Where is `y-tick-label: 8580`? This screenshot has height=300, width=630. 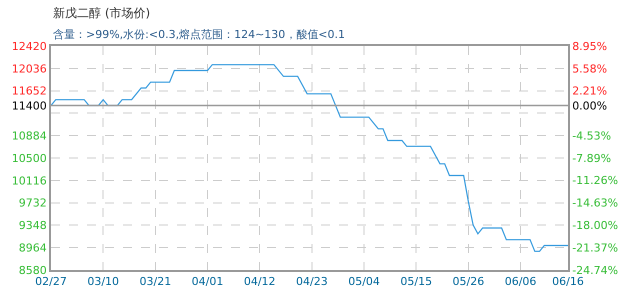
y-tick-label: 8580 is located at coordinates (32, 270).